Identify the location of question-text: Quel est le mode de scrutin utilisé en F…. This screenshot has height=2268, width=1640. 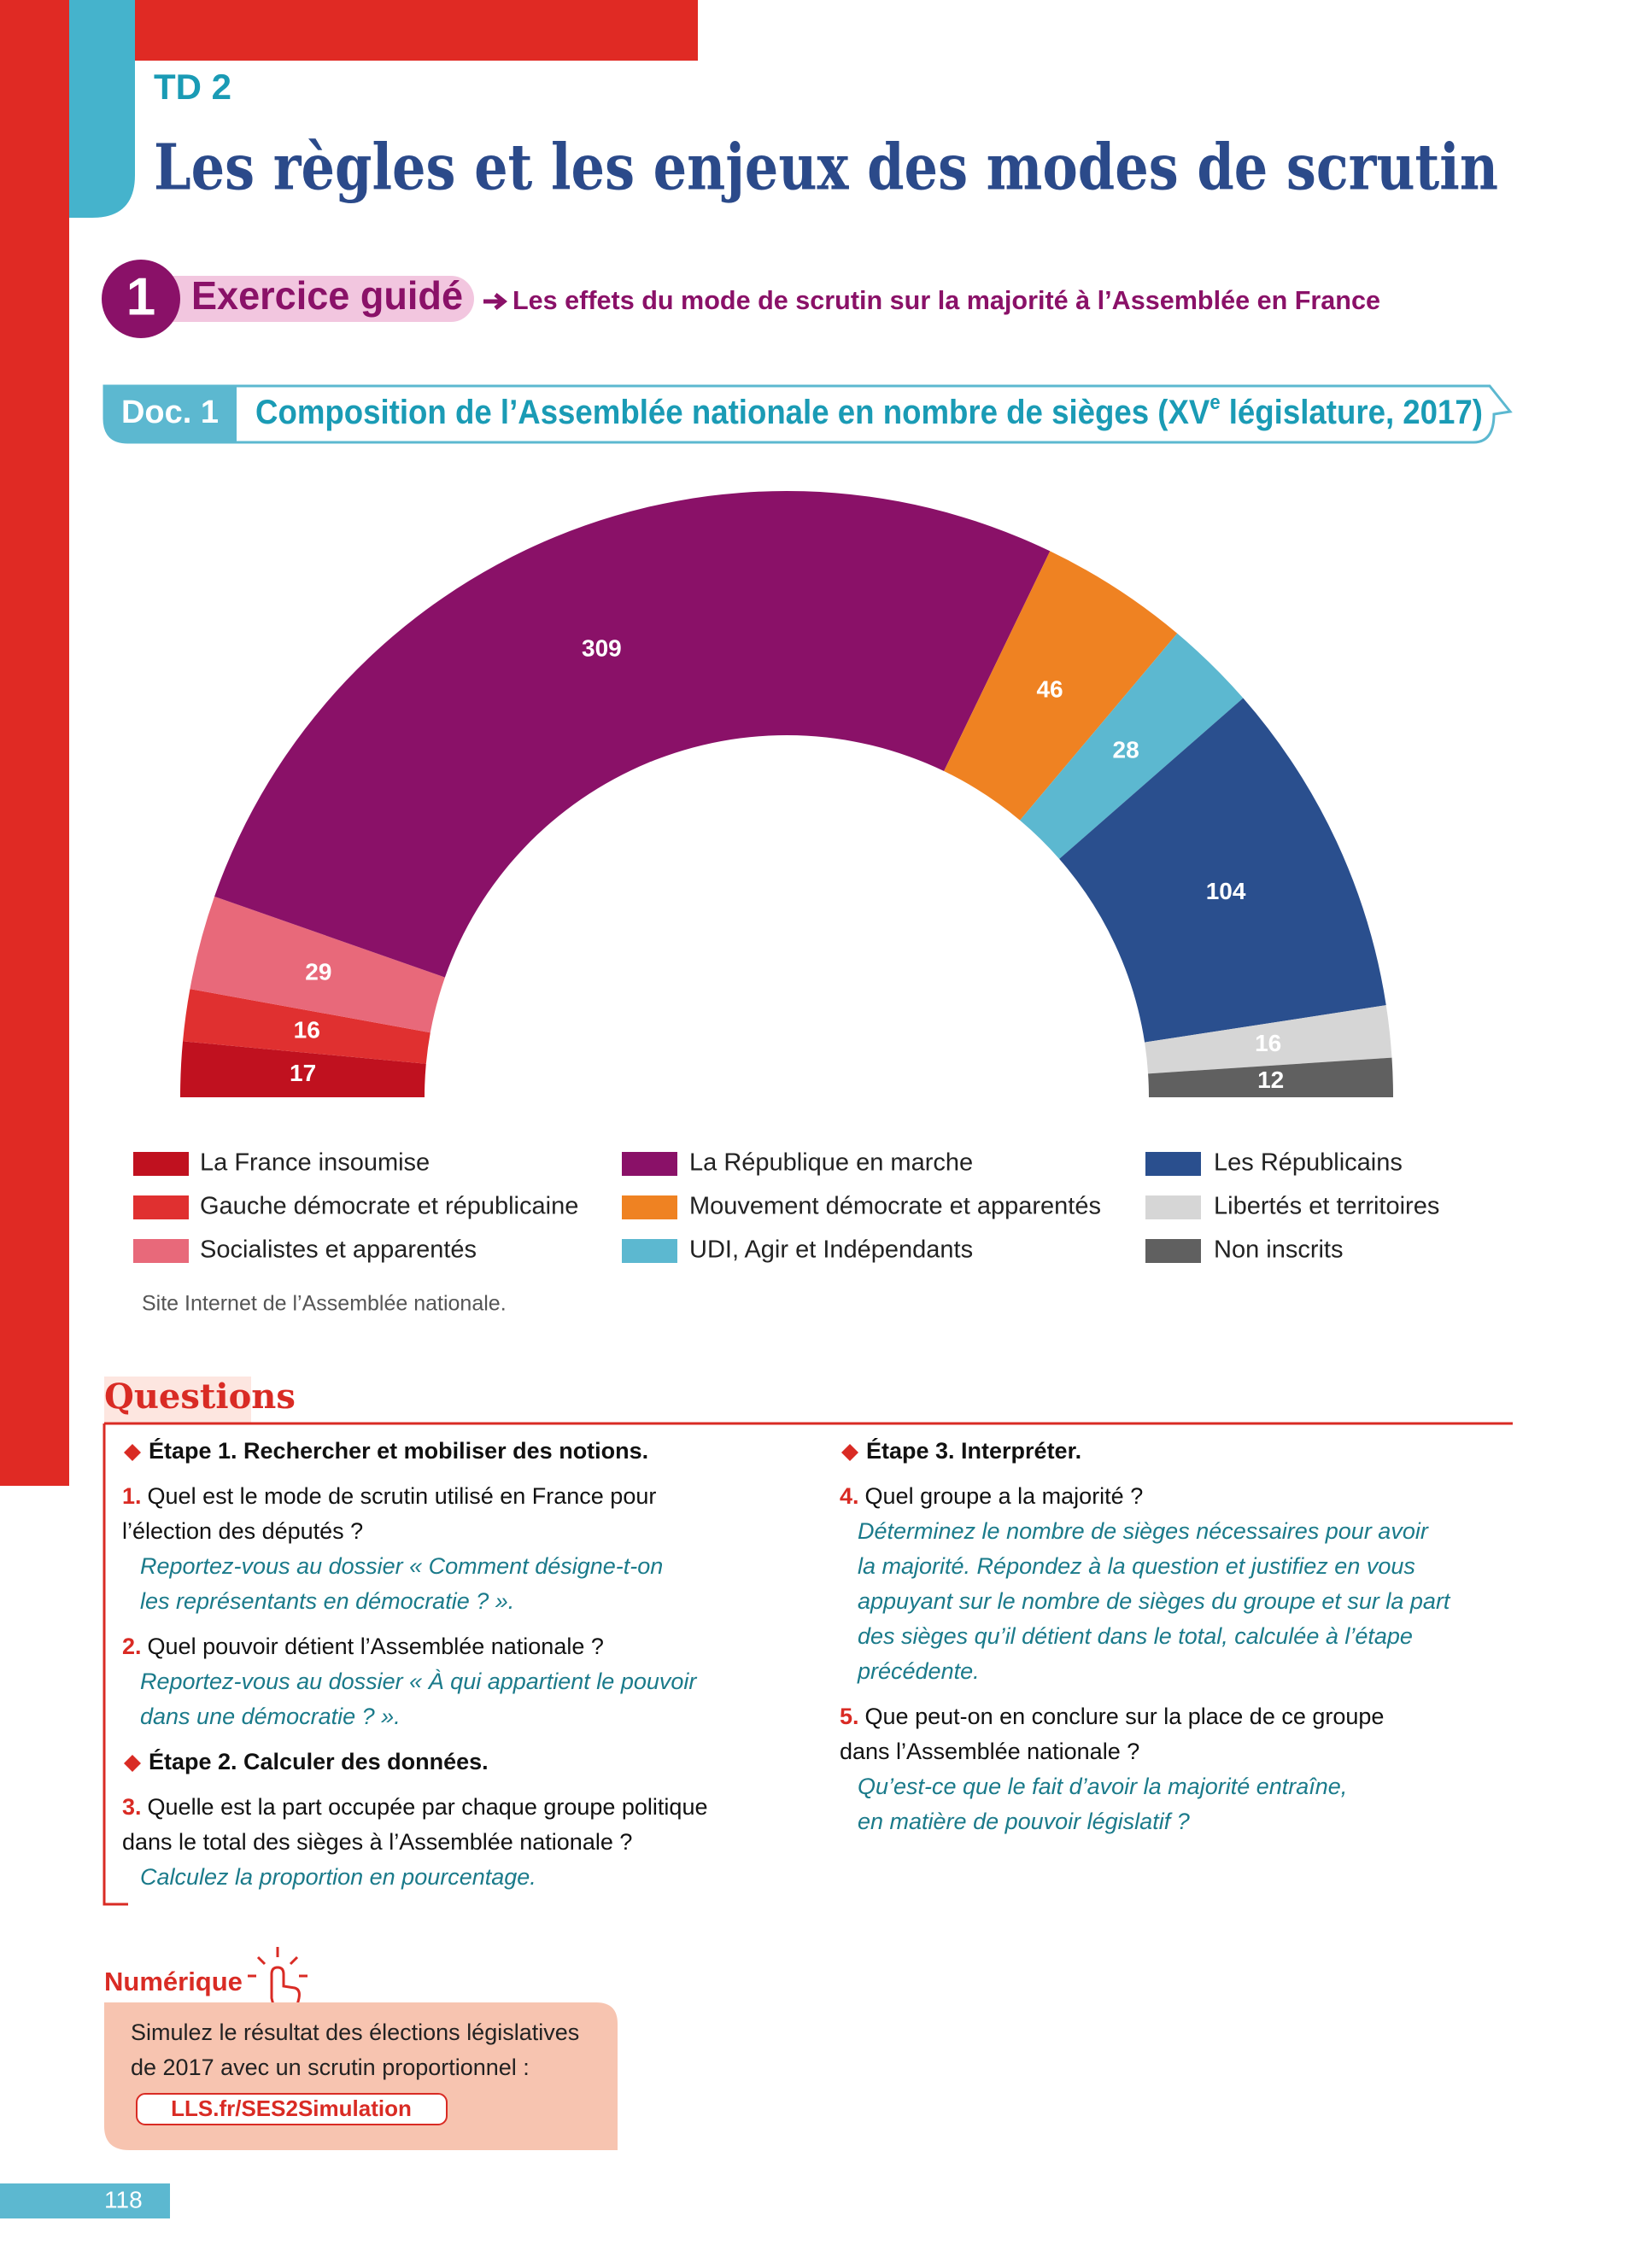
(402, 1496).